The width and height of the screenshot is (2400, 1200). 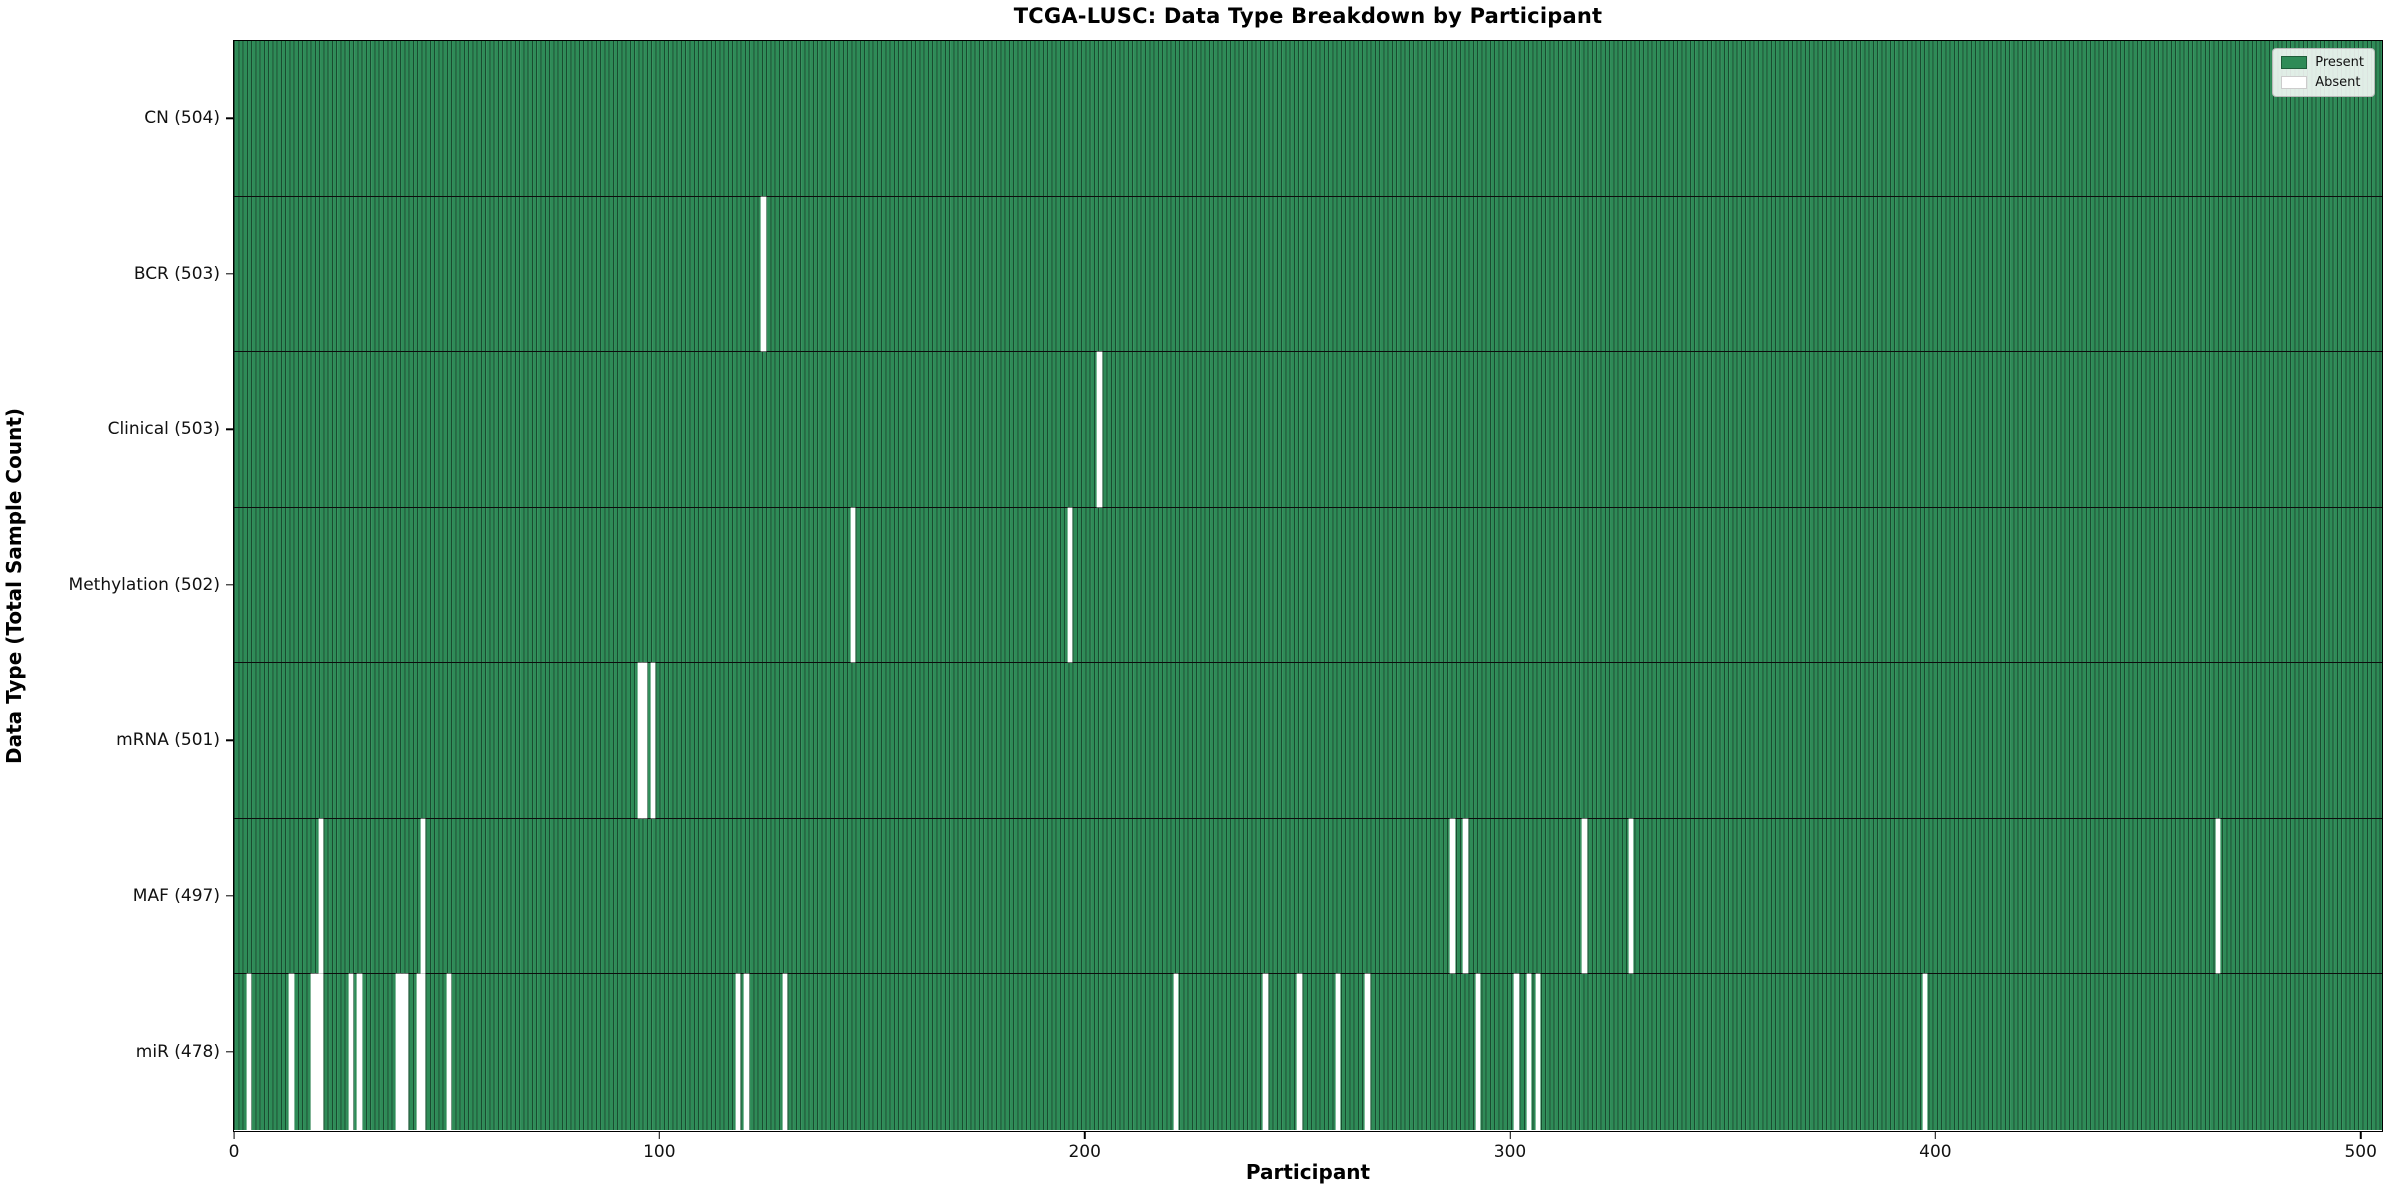 I want to click on xtick-label: 500, so click(x=2360, y=1152).